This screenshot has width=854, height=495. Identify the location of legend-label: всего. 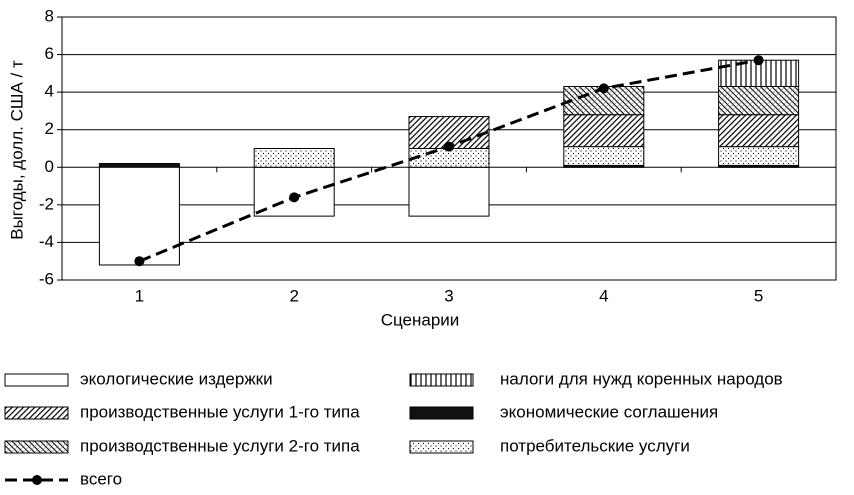
(101, 478).